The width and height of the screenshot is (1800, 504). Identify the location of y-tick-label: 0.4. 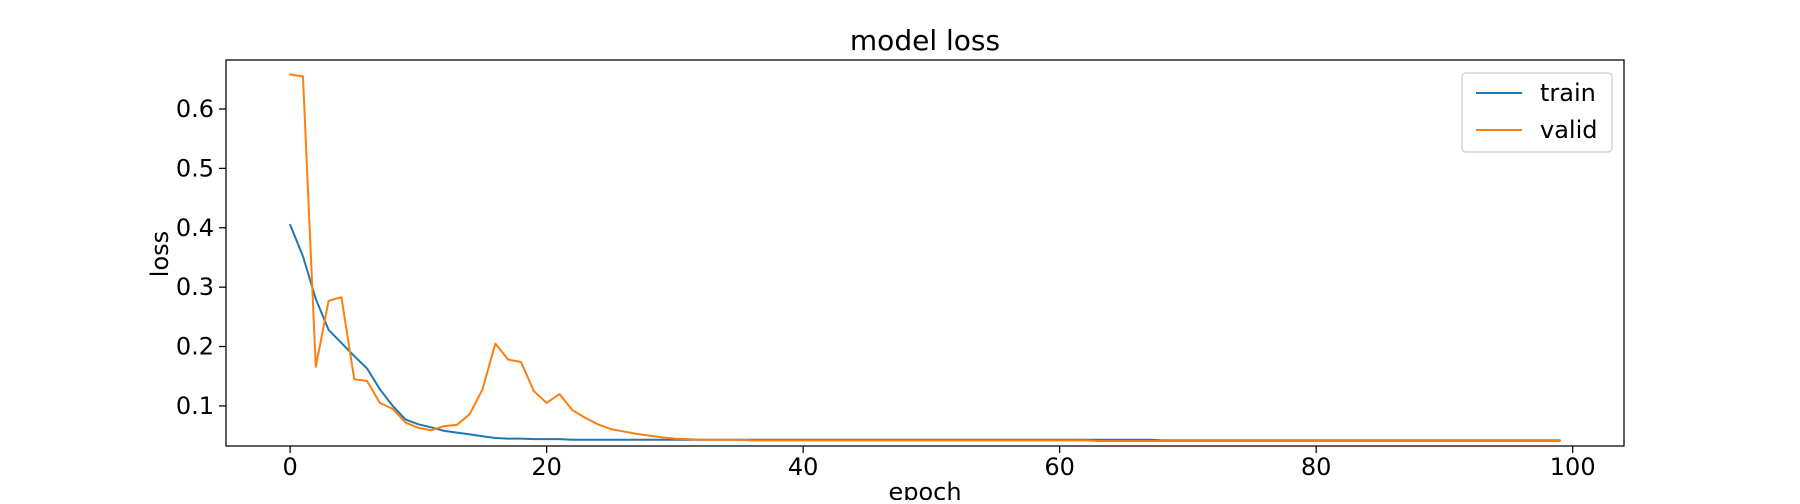
(195, 228).